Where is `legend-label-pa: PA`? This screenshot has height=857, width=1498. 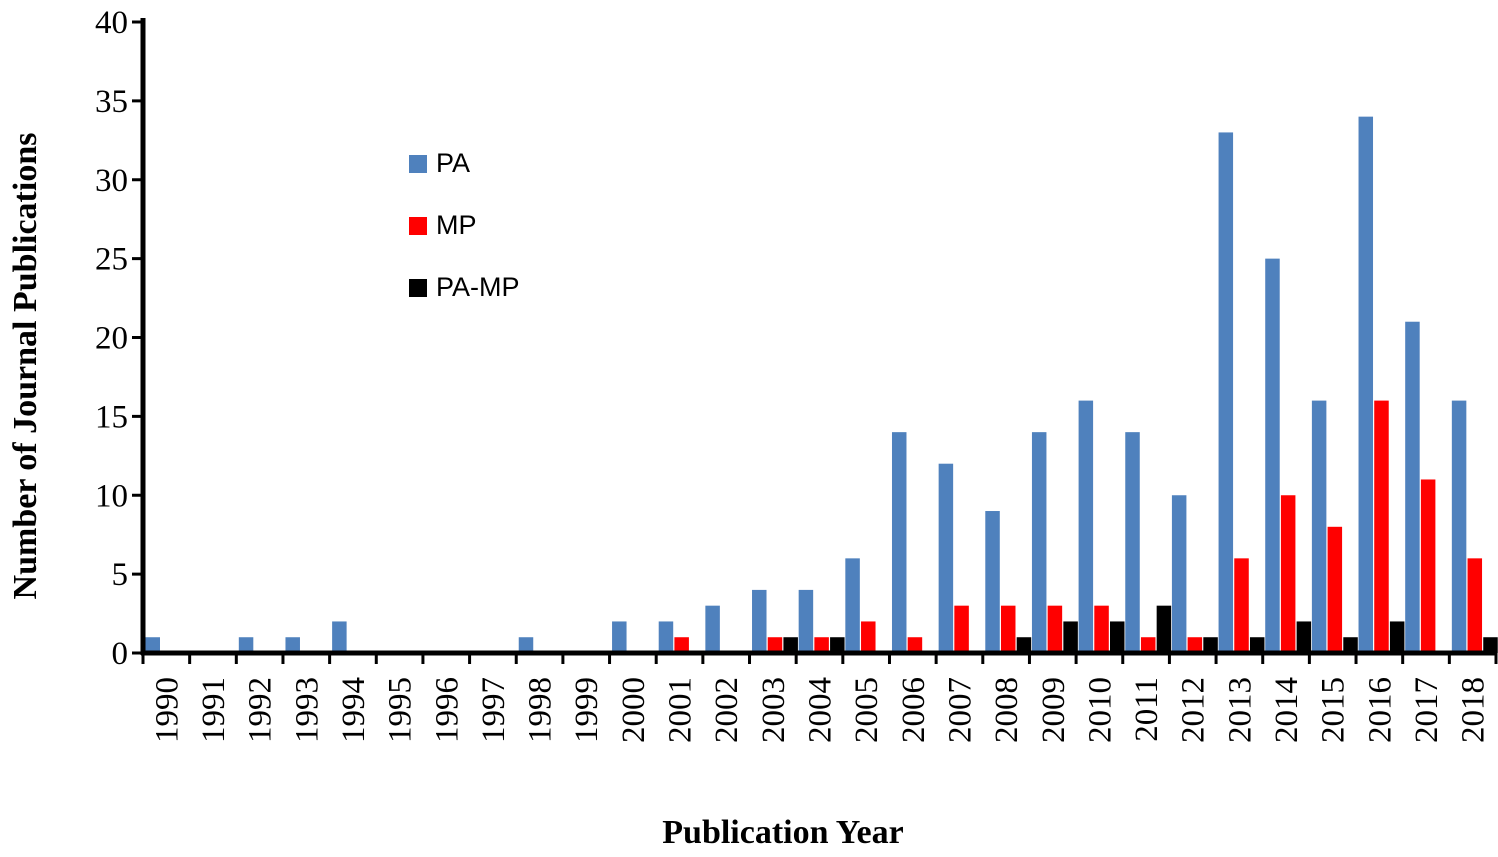
legend-label-pa: PA is located at coordinates (453, 163).